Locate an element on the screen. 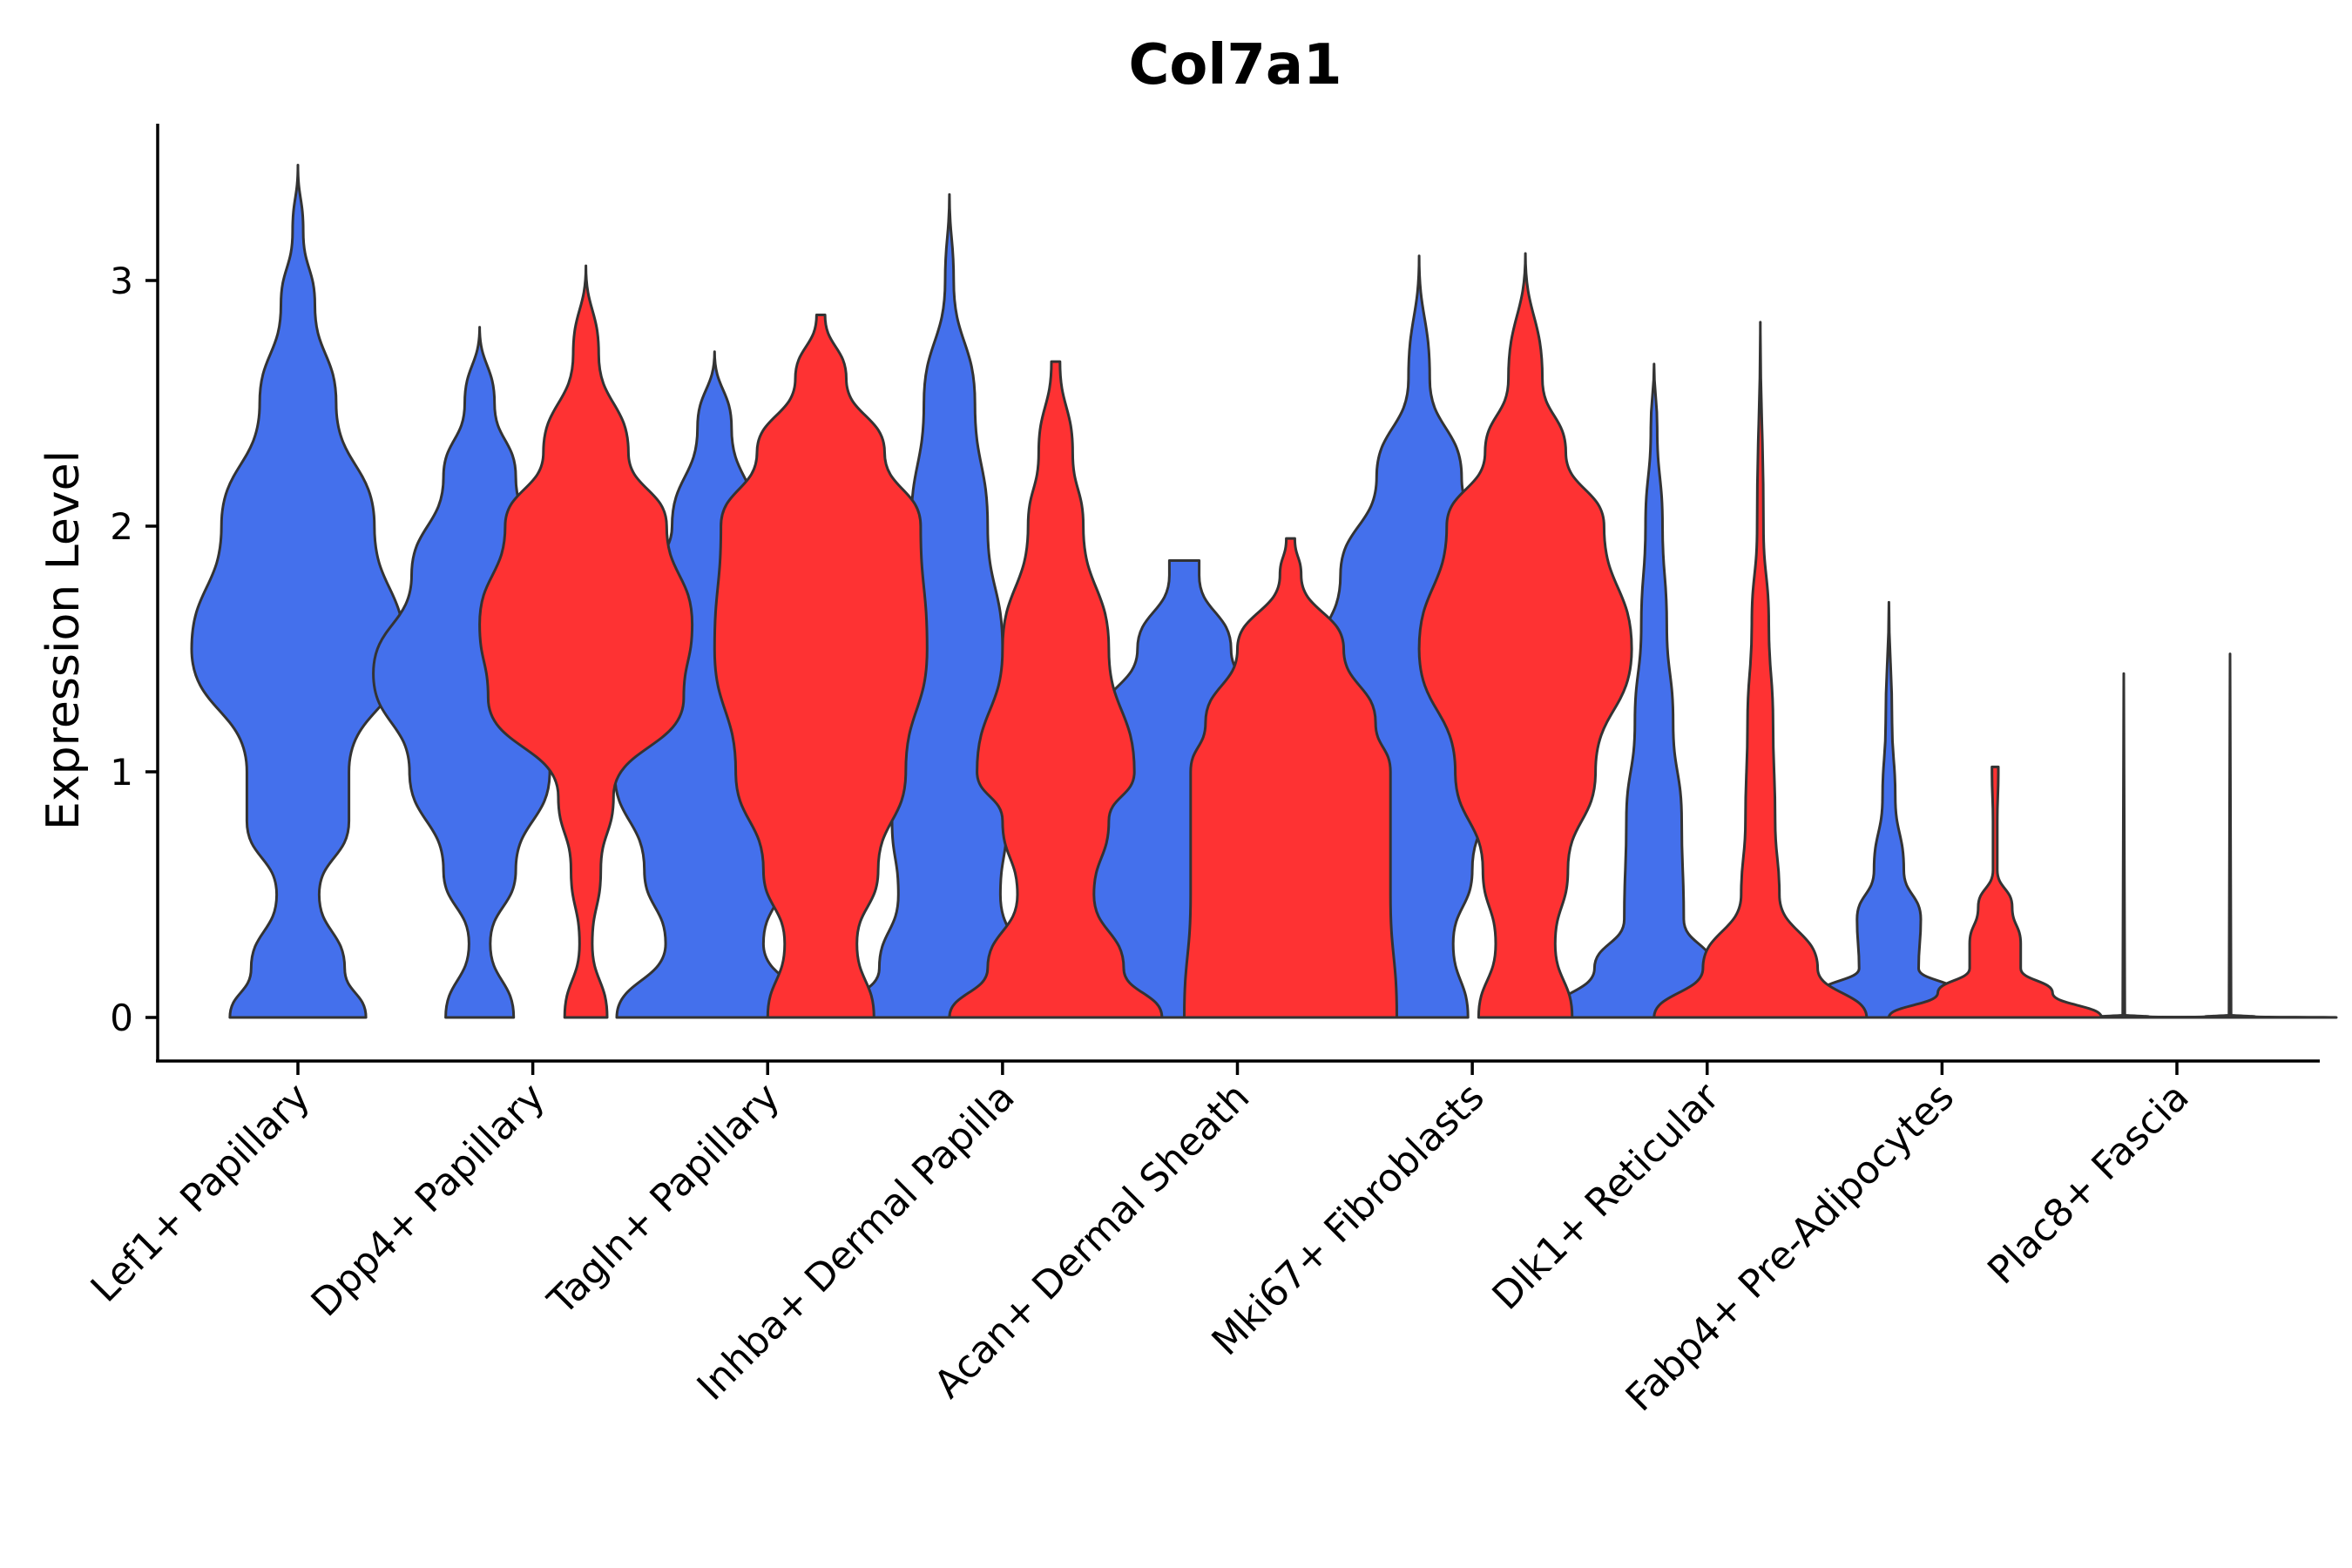  x-tick-label: Dpp4+ Papillary is located at coordinates (428, 1201).